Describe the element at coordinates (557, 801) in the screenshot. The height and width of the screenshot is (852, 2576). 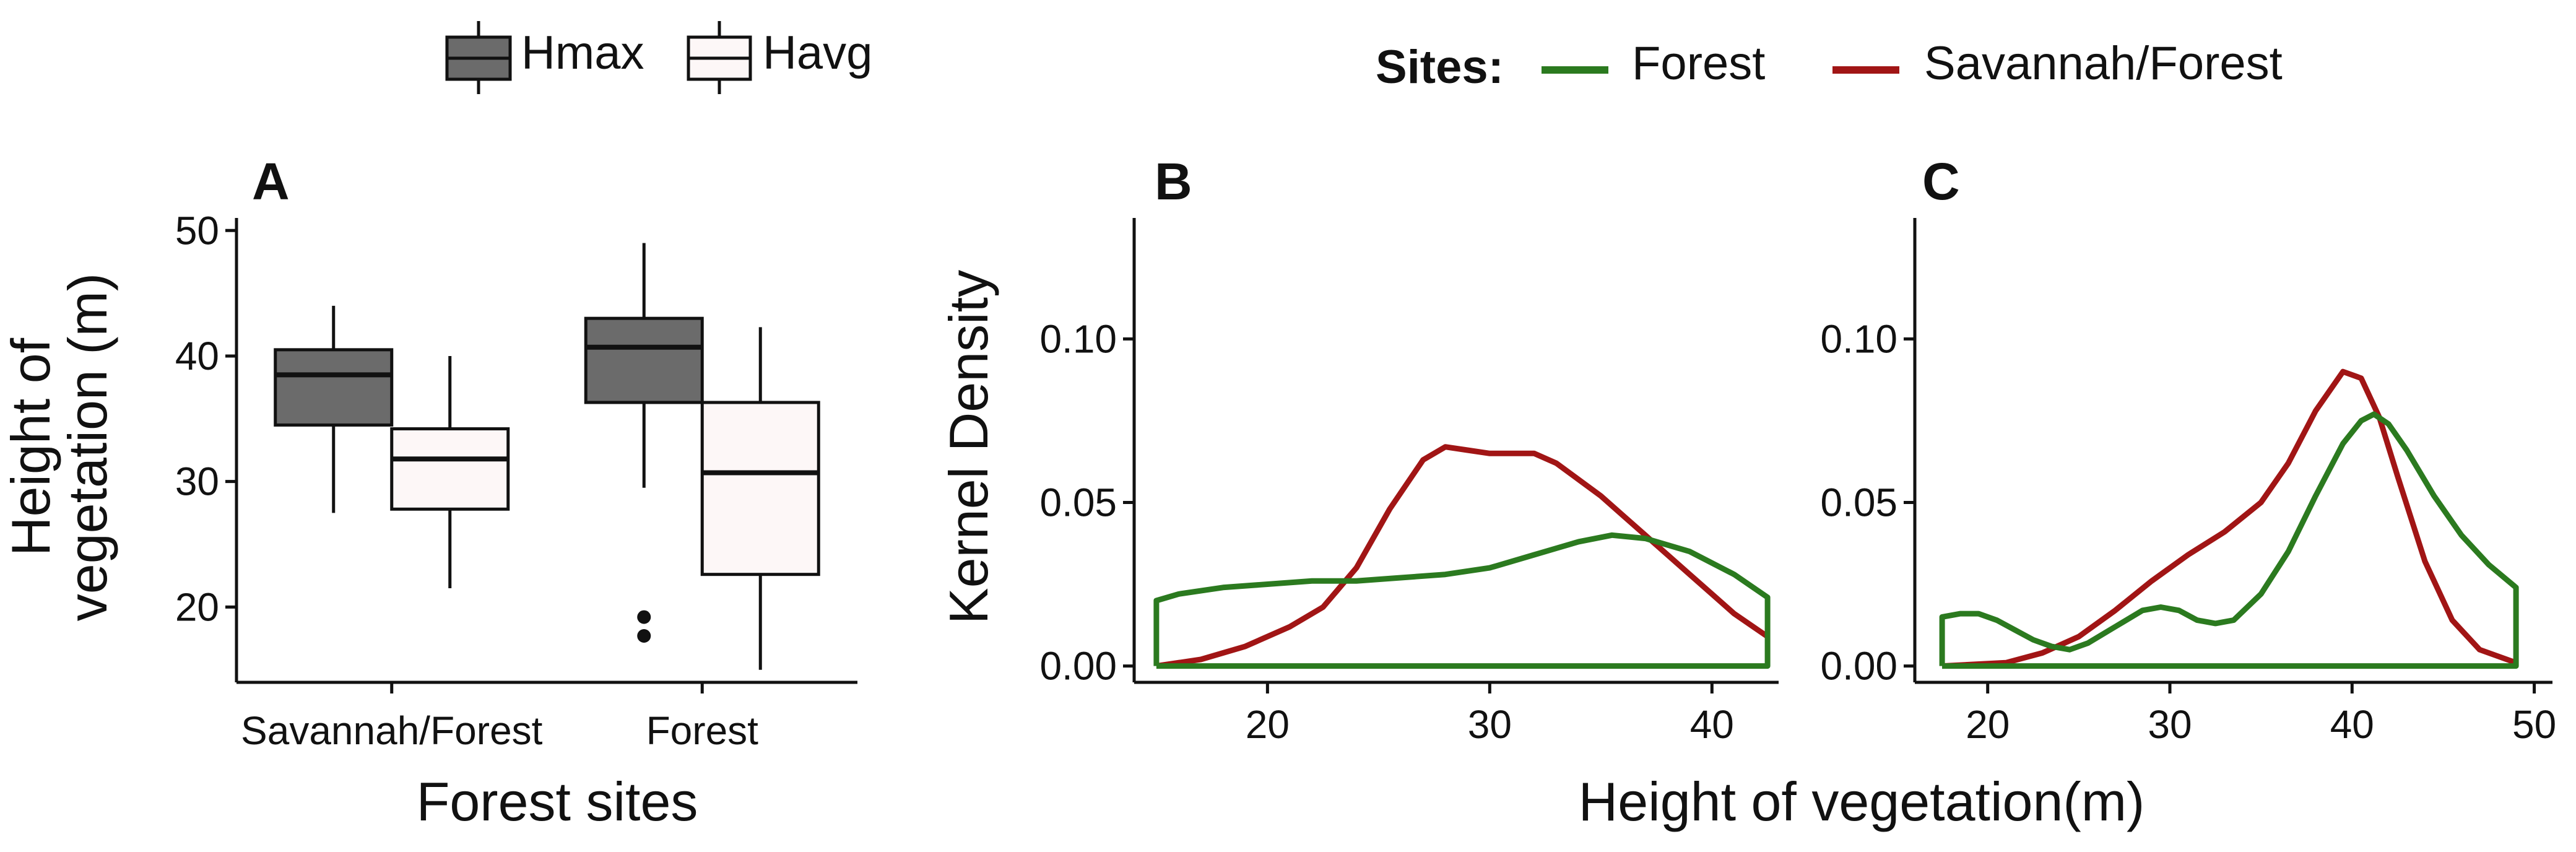
I see `panel-a-xlabel: Forest sites` at that location.